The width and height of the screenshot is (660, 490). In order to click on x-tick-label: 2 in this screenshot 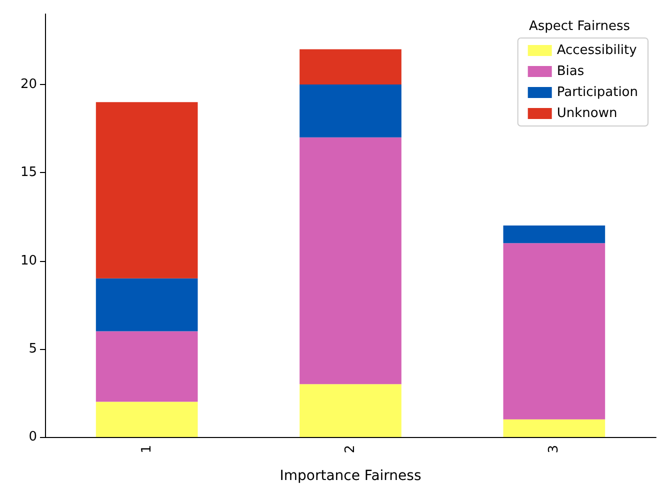, I will do `click(350, 449)`.